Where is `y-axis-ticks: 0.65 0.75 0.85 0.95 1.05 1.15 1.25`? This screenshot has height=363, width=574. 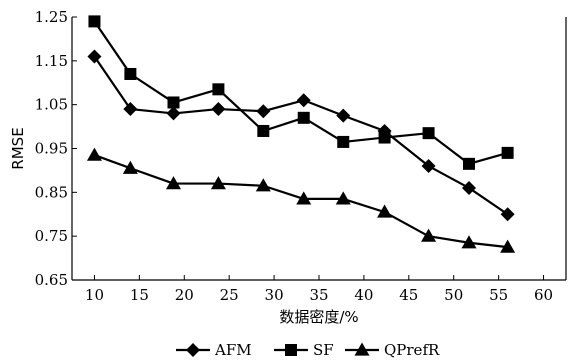
y-axis-ticks: 0.65 0.75 0.85 0.95 1.05 1.15 1.25 is located at coordinates (56, 148).